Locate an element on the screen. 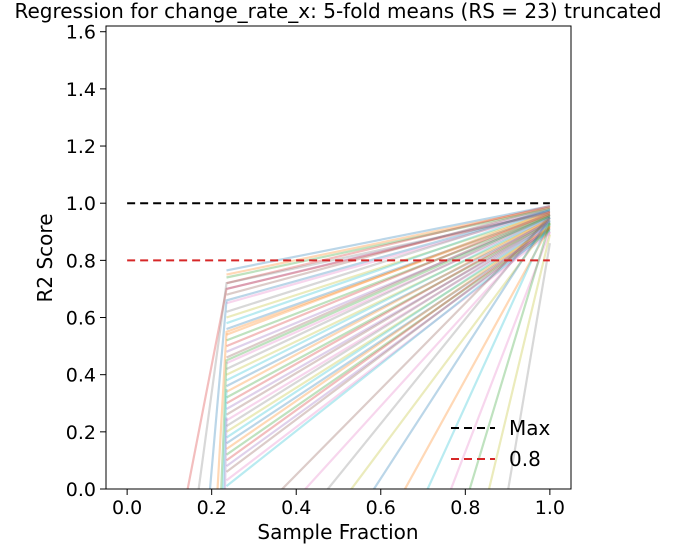  y-tick-label: 0.0 is located at coordinates (81, 490).